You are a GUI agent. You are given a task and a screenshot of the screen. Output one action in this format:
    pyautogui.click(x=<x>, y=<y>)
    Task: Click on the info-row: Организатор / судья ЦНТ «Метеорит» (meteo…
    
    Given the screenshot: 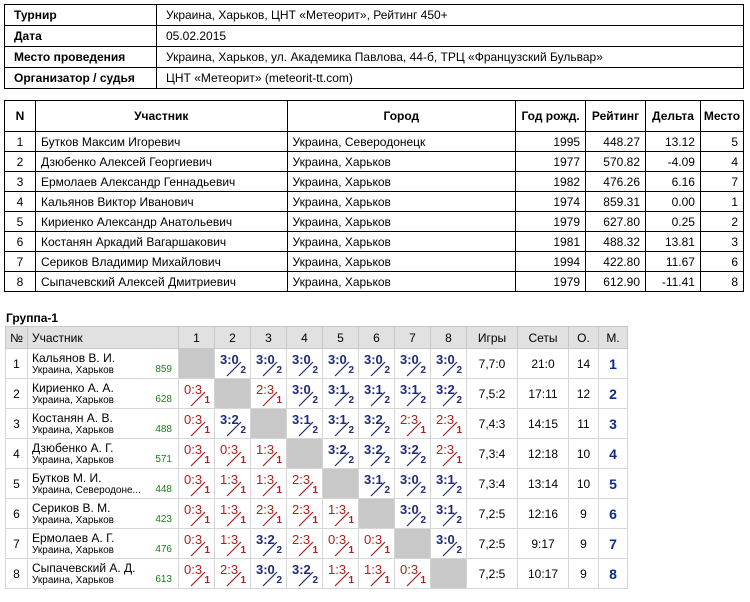 What is the action you would take?
    pyautogui.click(x=374, y=78)
    